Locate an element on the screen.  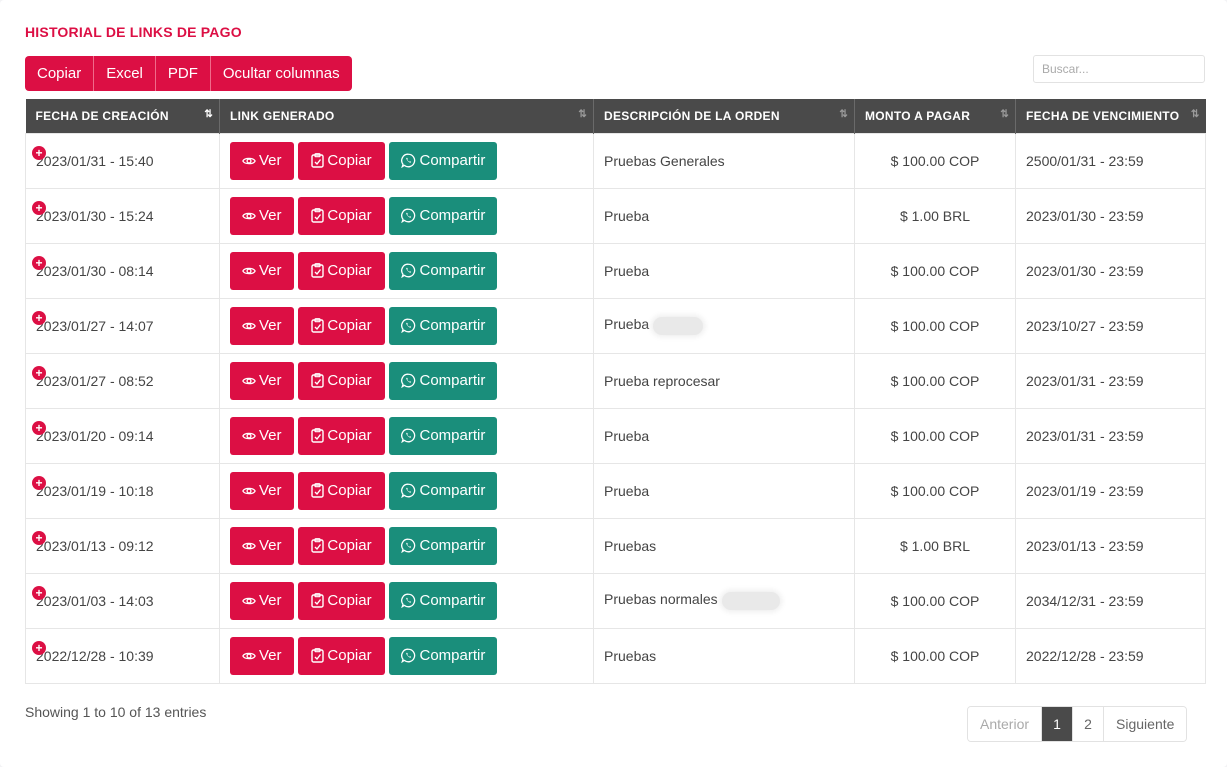
expiration-cell: 2023/01/13 - 23:59 is located at coordinates (1110, 545).